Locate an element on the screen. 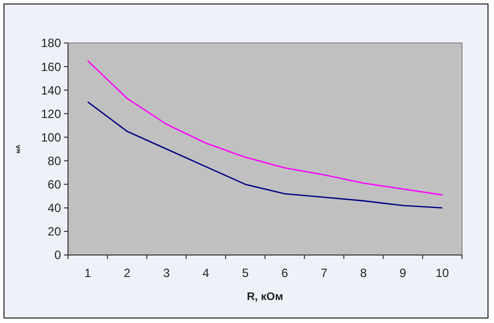 Image resolution: width=494 pixels, height=323 pixels. y-tick-label: 20 is located at coordinates (55, 231).